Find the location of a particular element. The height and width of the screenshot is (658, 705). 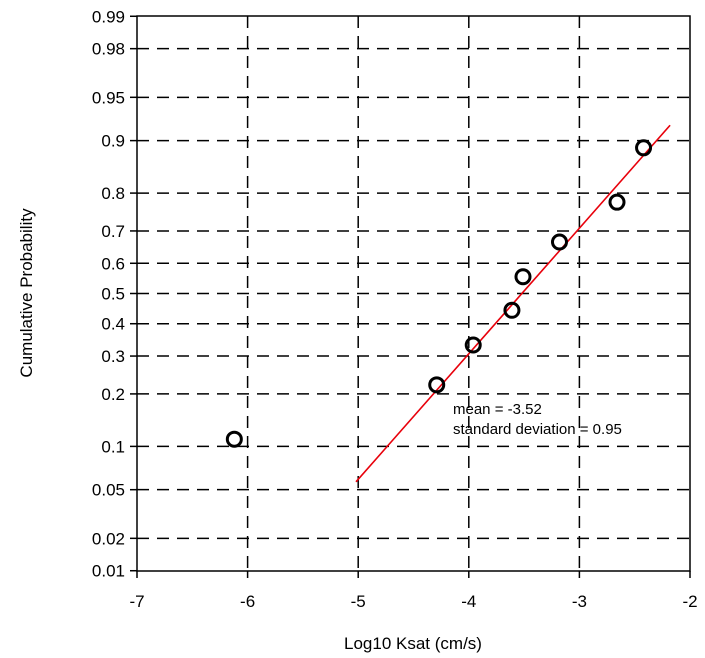

y-tick-label: 0.8 is located at coordinates (113, 193).